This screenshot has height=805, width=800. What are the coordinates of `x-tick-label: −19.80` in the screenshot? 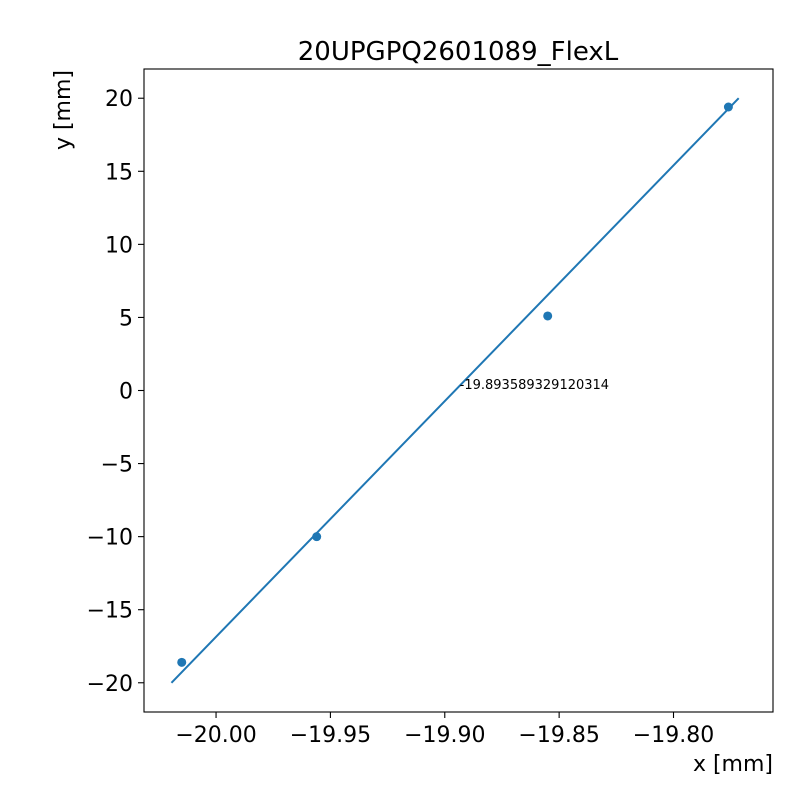 It's located at (673, 735).